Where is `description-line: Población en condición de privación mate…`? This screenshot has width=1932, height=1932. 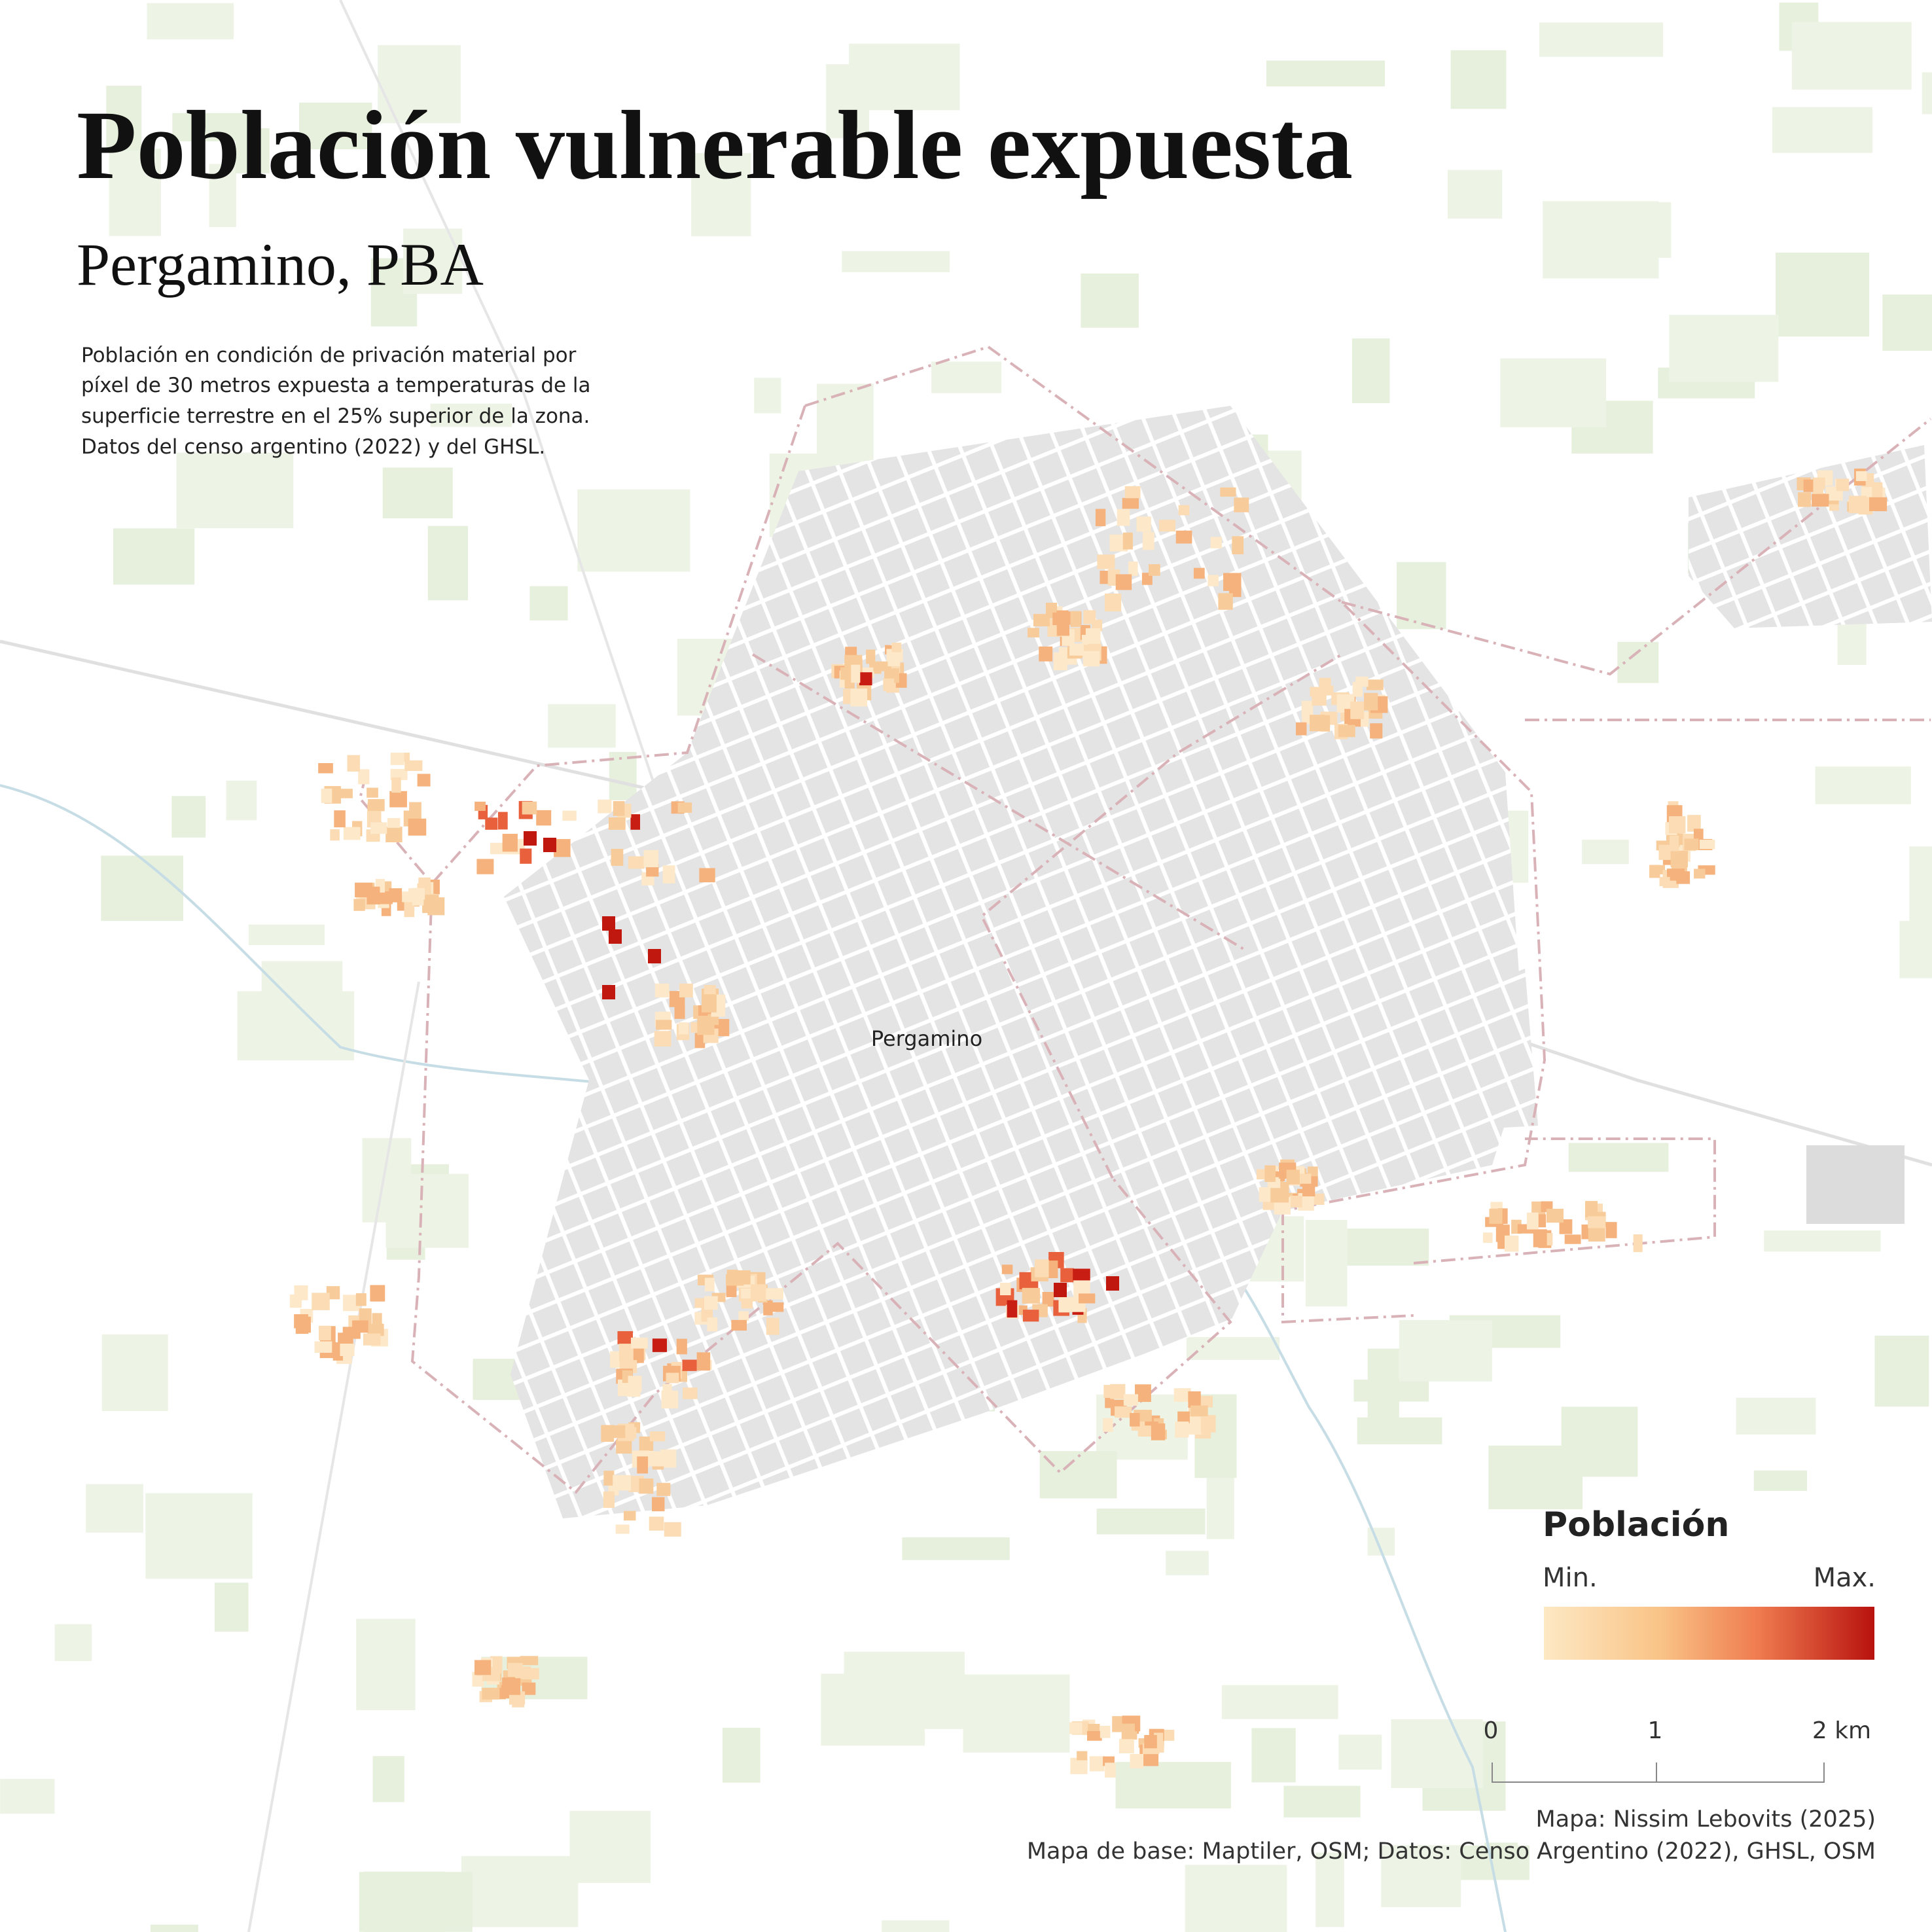 description-line: Población en condición de privación mate… is located at coordinates (329, 355).